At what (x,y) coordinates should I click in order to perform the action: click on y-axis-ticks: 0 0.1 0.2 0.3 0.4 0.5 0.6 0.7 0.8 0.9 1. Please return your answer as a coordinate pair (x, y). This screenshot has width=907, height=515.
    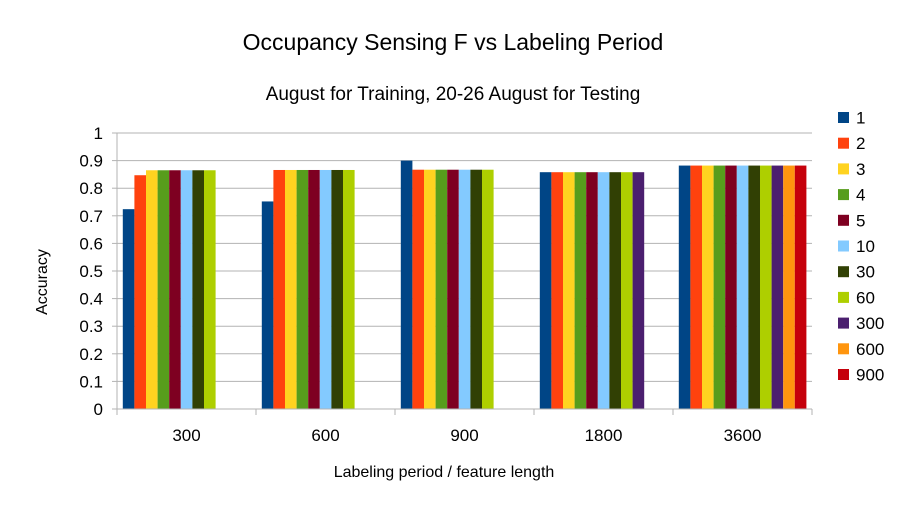
    Looking at the image, I should click on (98, 271).